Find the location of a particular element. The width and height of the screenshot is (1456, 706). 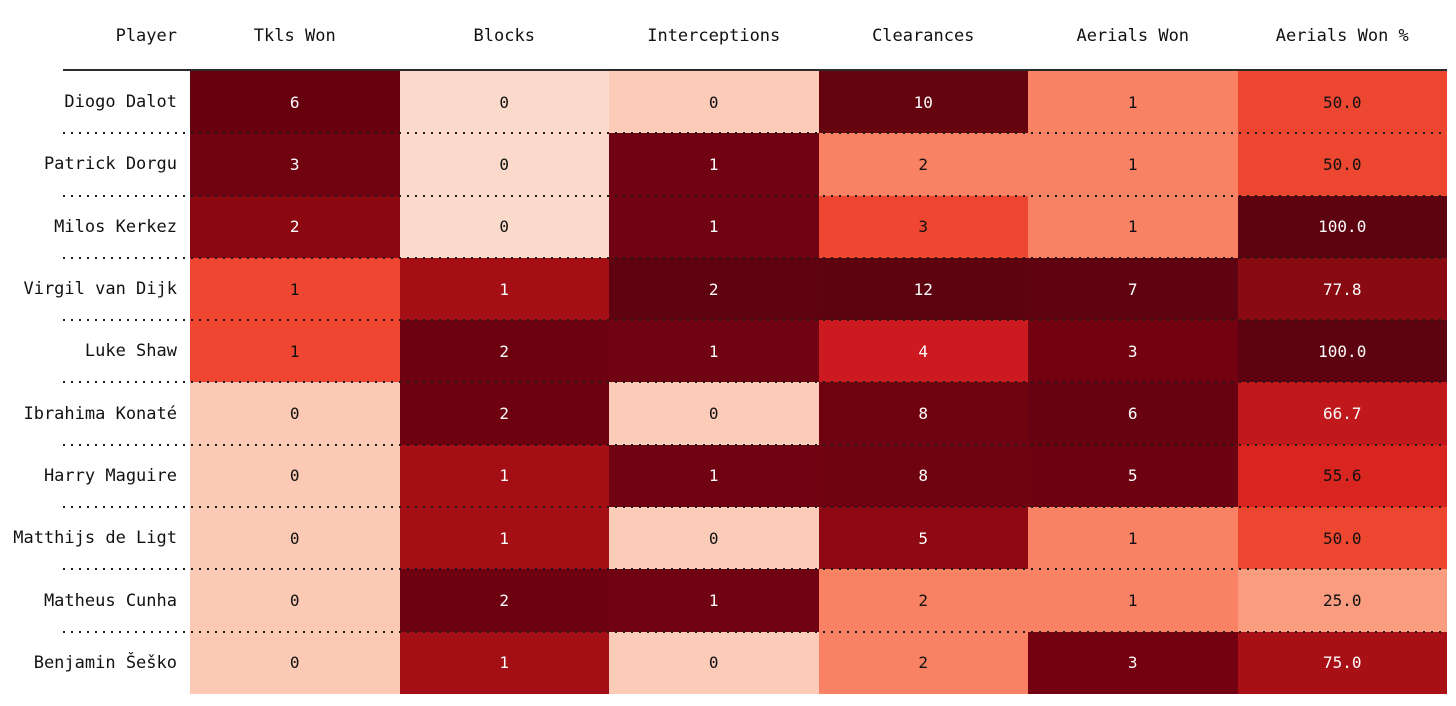

player-name: Virgil van Dijk is located at coordinates (95, 289).